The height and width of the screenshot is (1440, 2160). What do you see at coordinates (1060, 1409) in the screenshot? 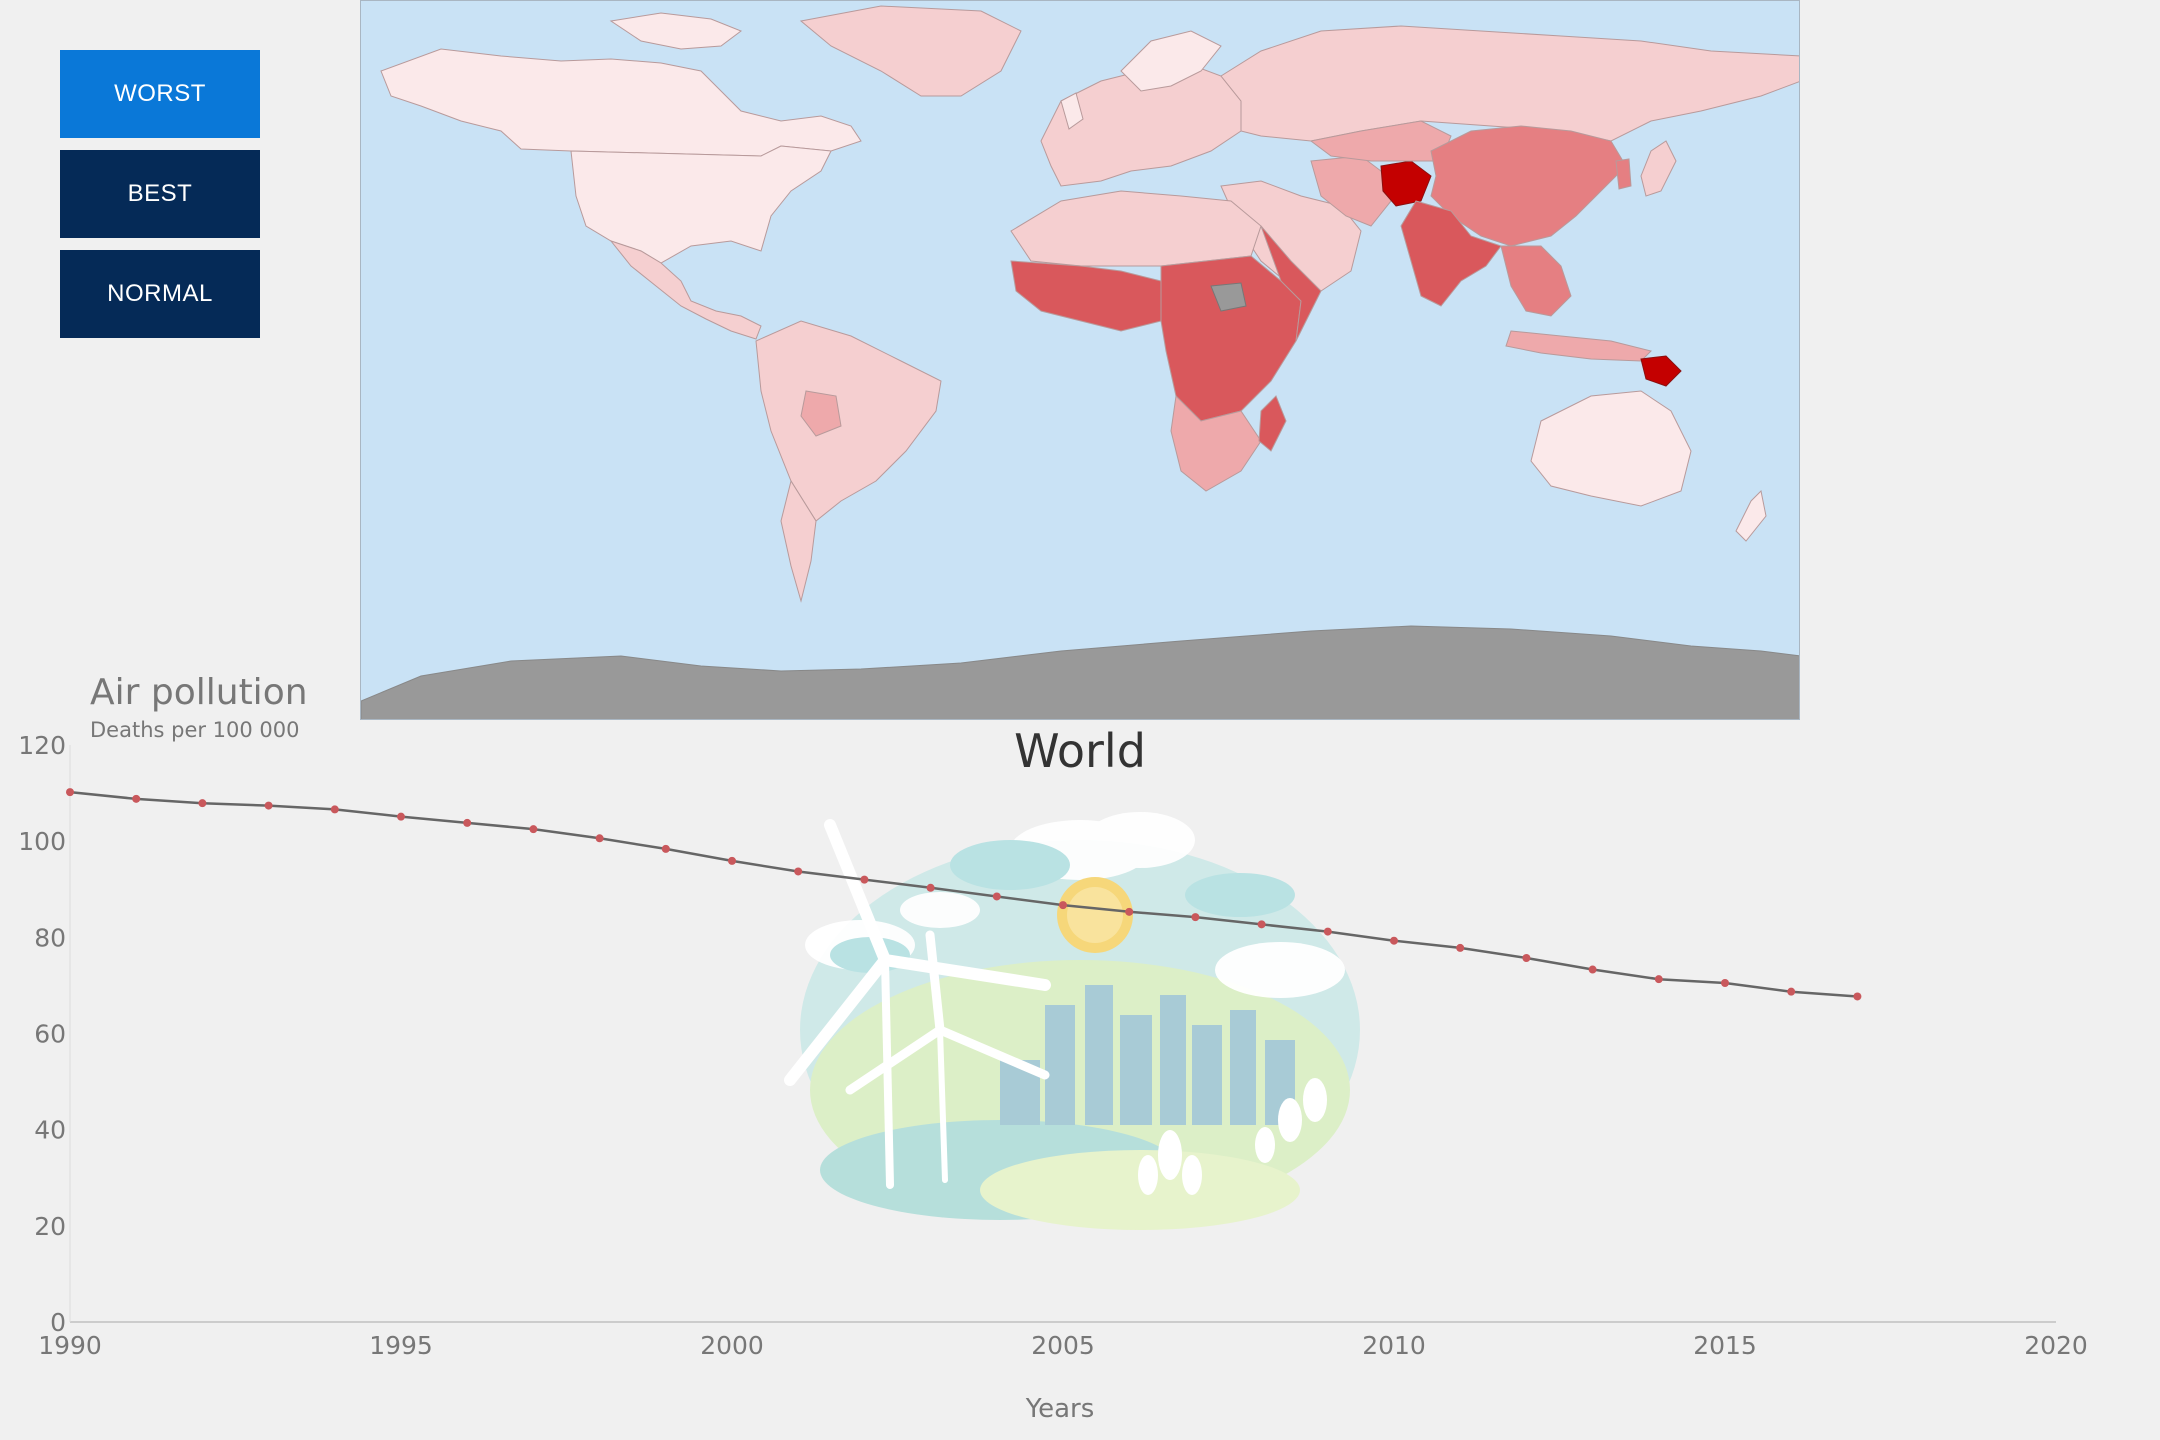
I see `x-axis-title: Years` at bounding box center [1060, 1409].